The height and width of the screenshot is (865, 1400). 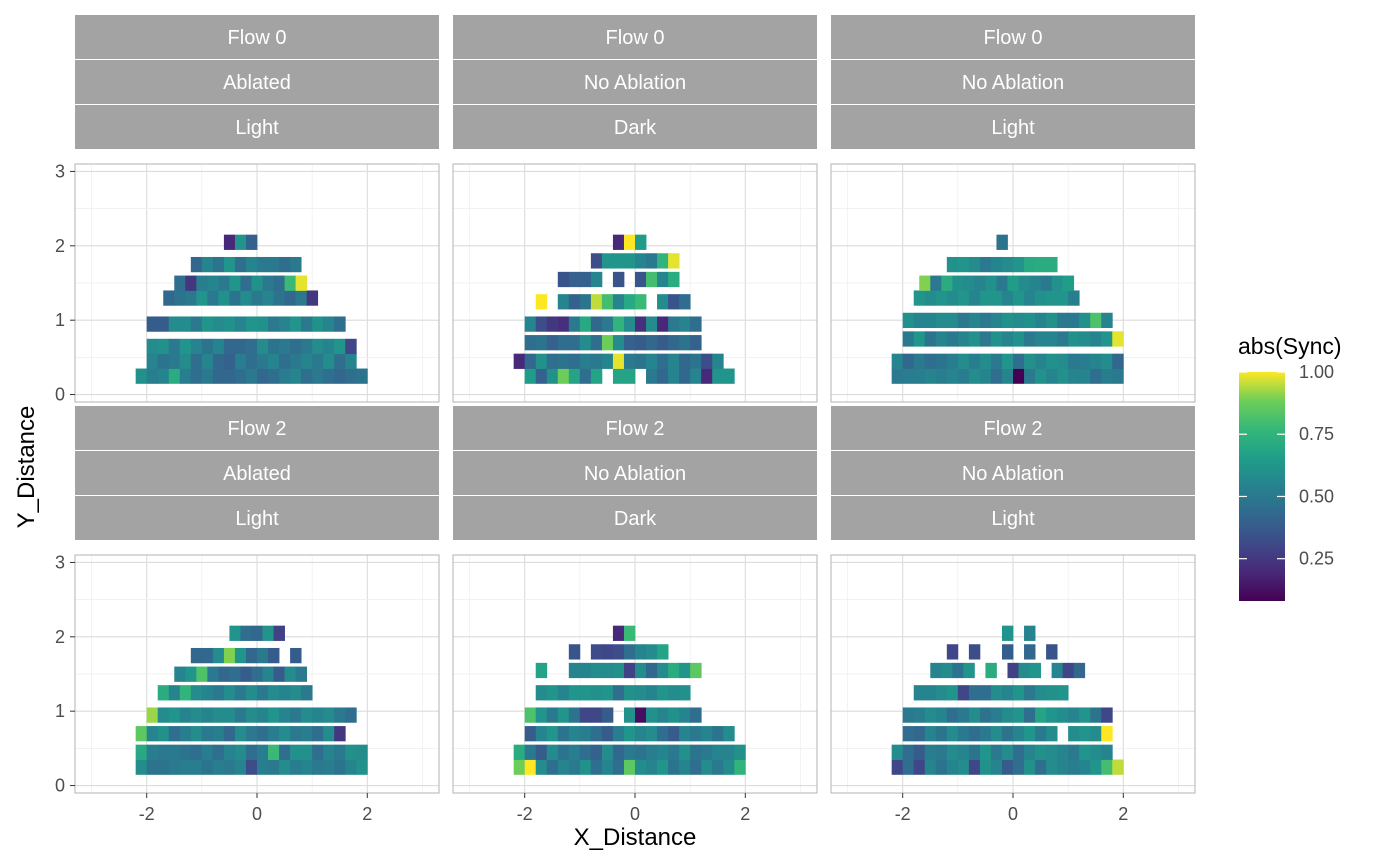 What do you see at coordinates (635, 519) in the screenshot?
I see `facet-strip-label: Dark` at bounding box center [635, 519].